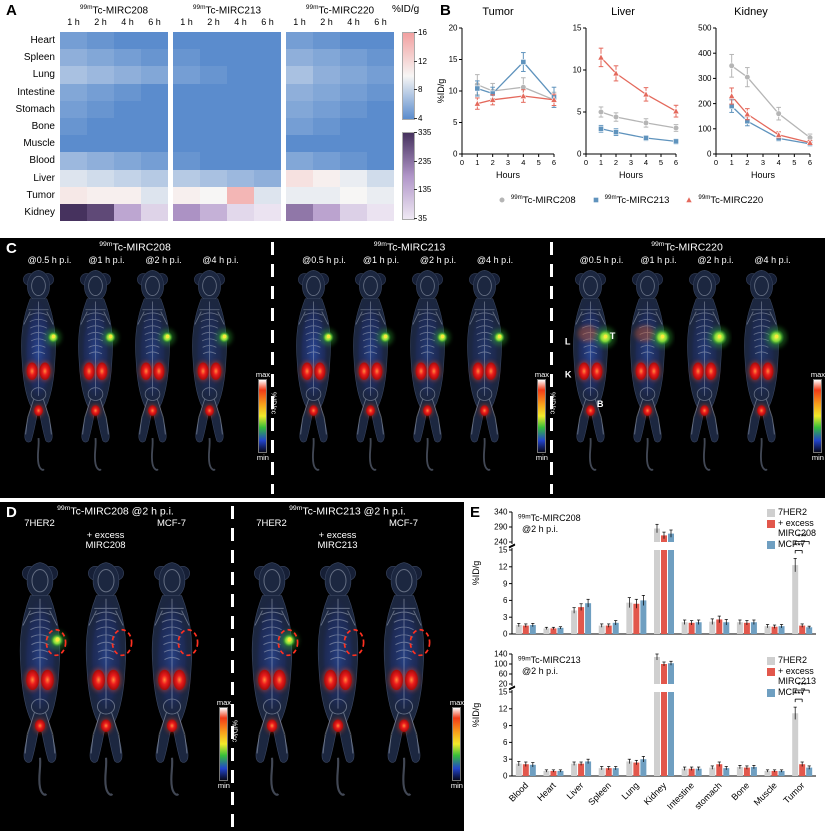 The height and width of the screenshot is (831, 825). I want to click on category-label: Muscle, so click(765, 793).